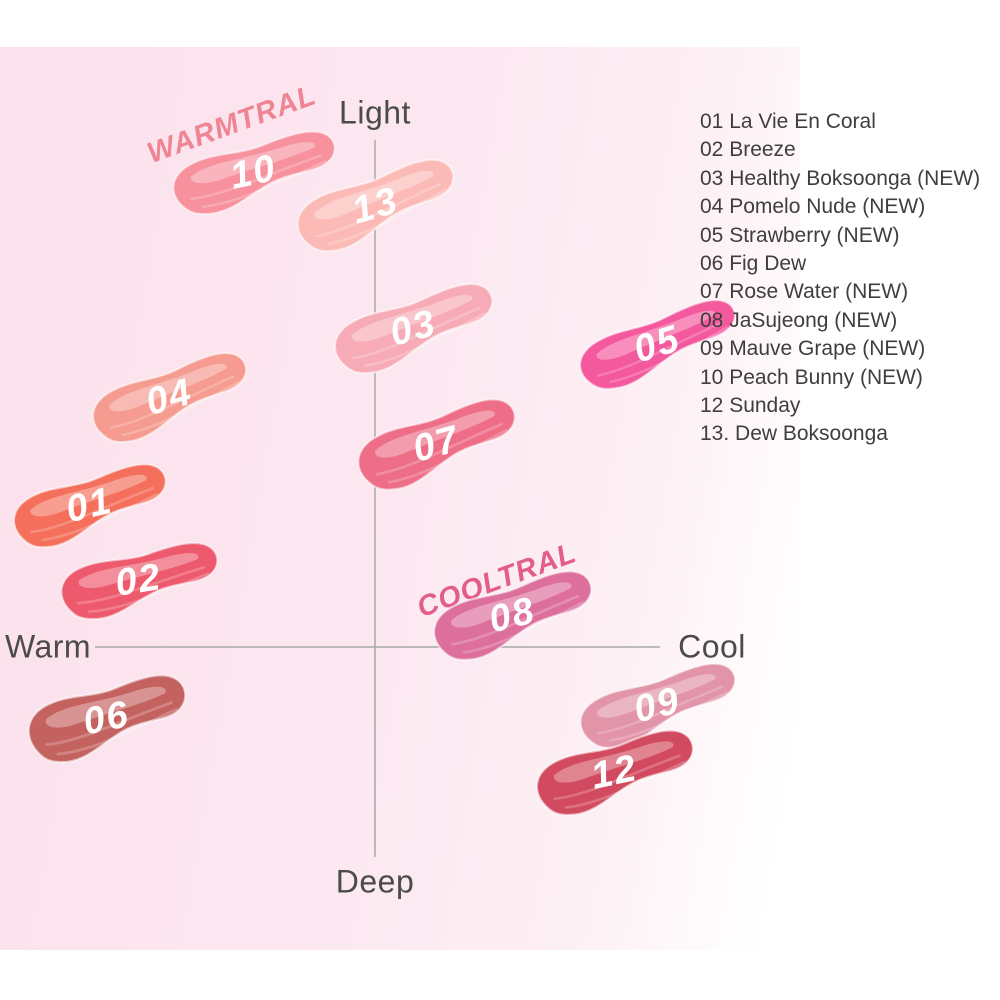  I want to click on legend-item-08: 08 JaSujeong (NEW), so click(799, 320).